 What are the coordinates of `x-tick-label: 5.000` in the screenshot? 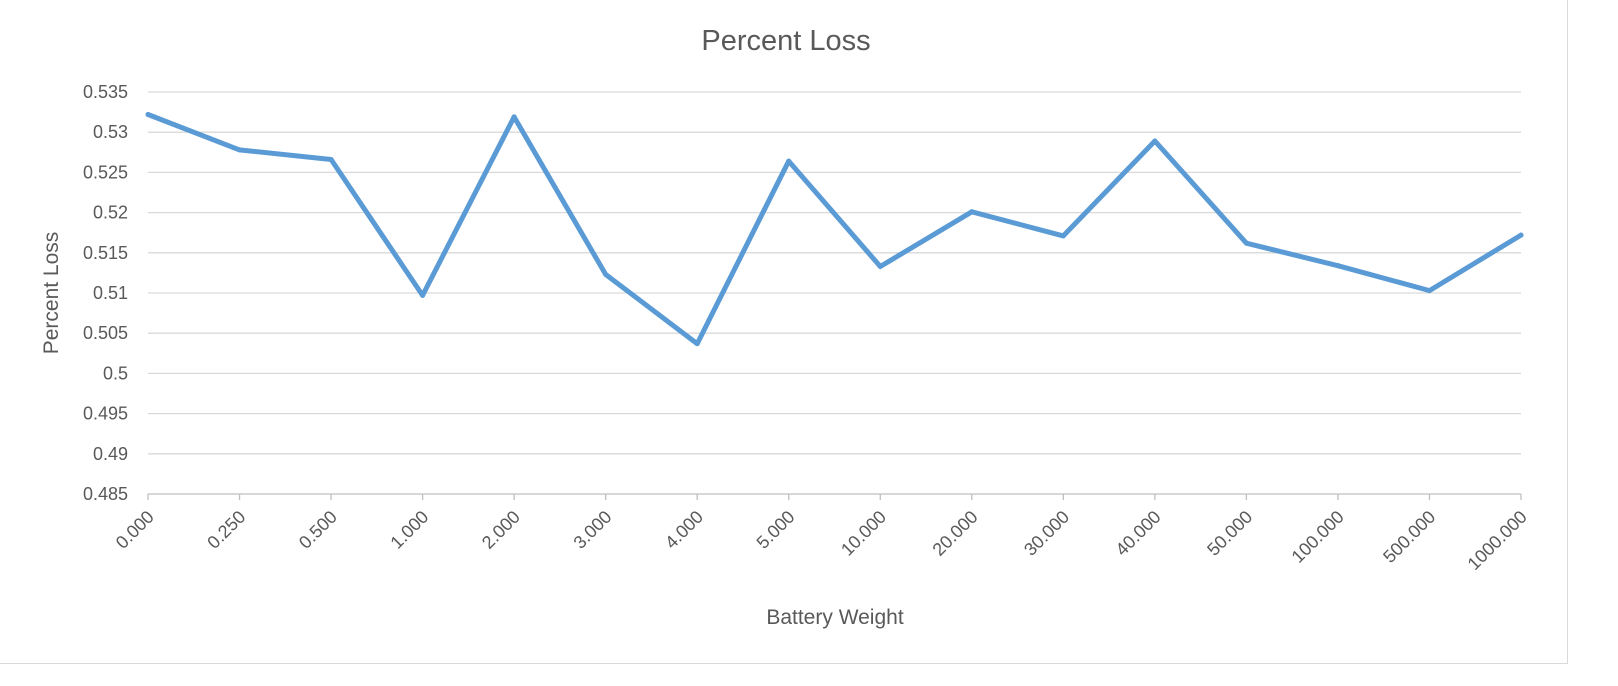 It's located at (776, 530).